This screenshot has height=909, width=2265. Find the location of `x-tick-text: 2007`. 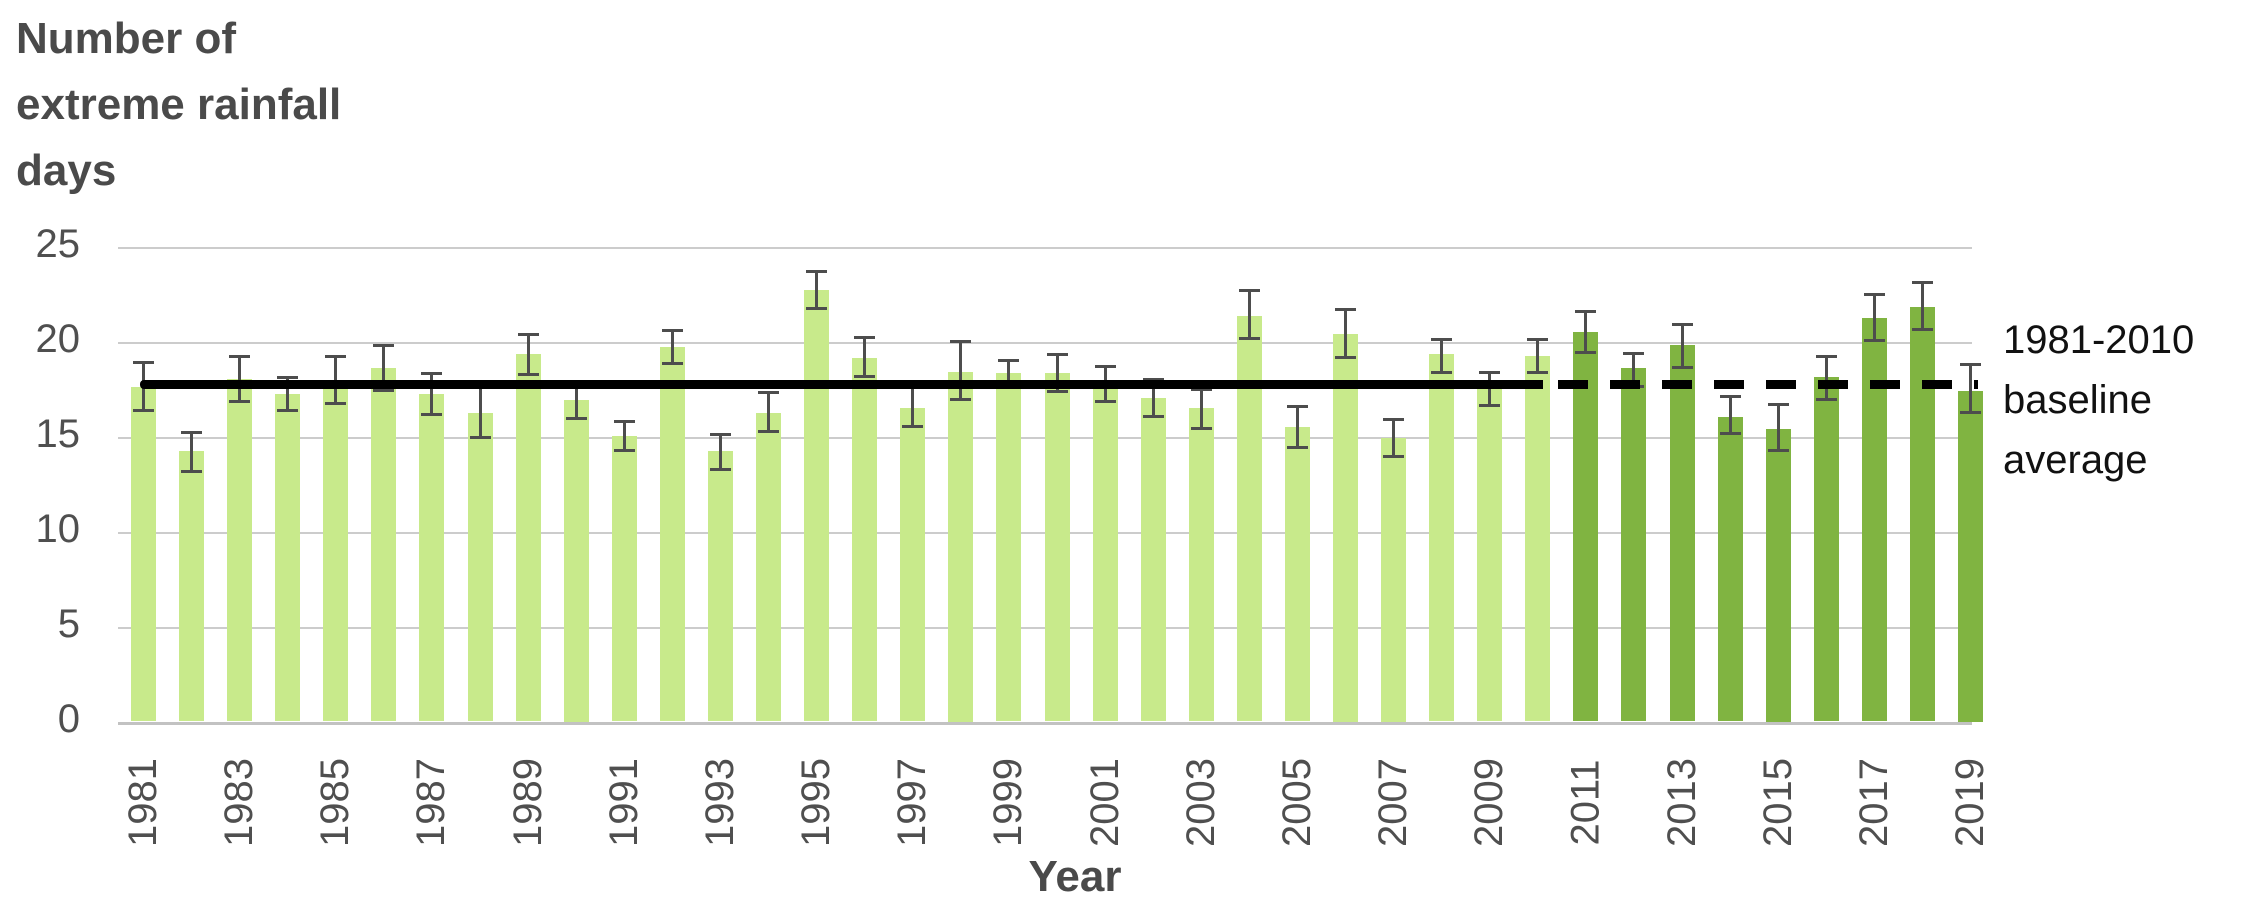

x-tick-text: 2007 is located at coordinates (1393, 802).